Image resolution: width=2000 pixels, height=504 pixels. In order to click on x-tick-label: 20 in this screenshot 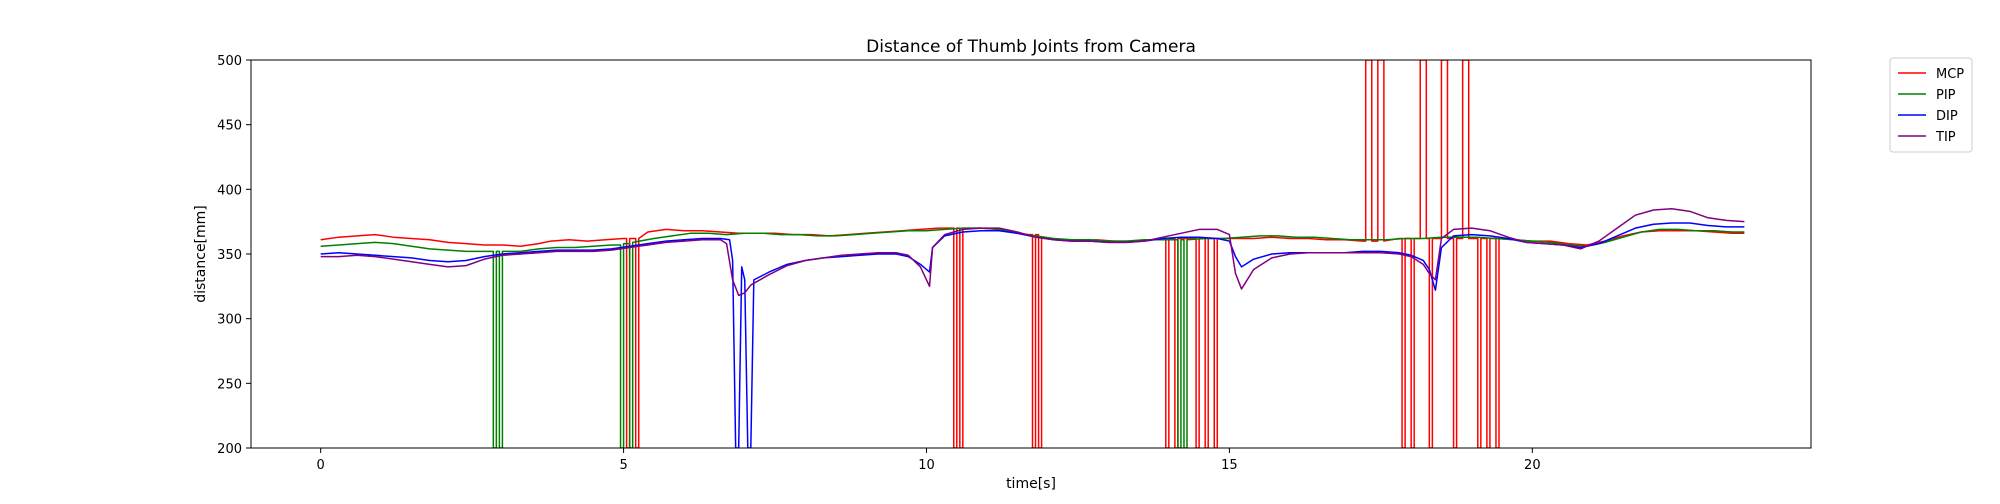, I will do `click(1532, 465)`.